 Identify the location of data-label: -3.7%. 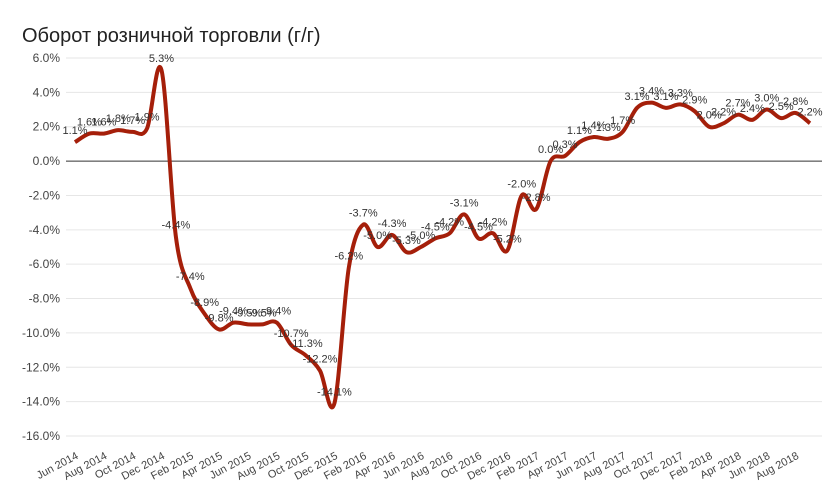
(363, 214).